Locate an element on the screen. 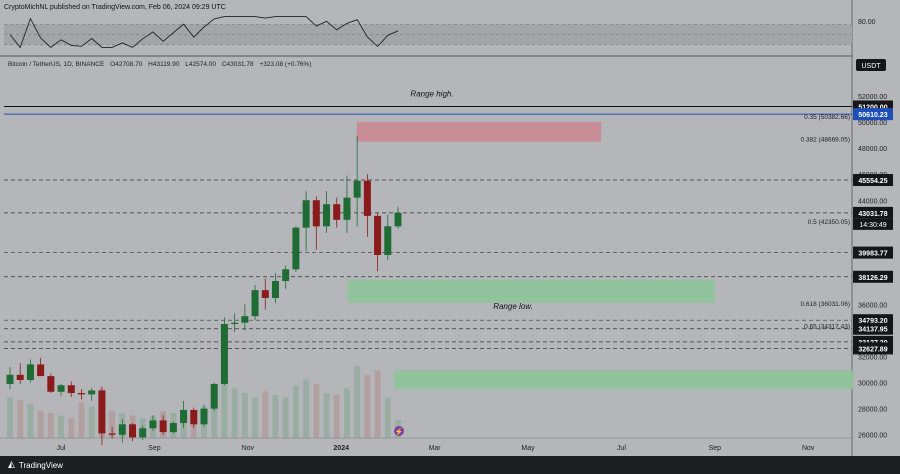 The height and width of the screenshot is (474, 900). price-tick-label: 30000.00 is located at coordinates (872, 384).